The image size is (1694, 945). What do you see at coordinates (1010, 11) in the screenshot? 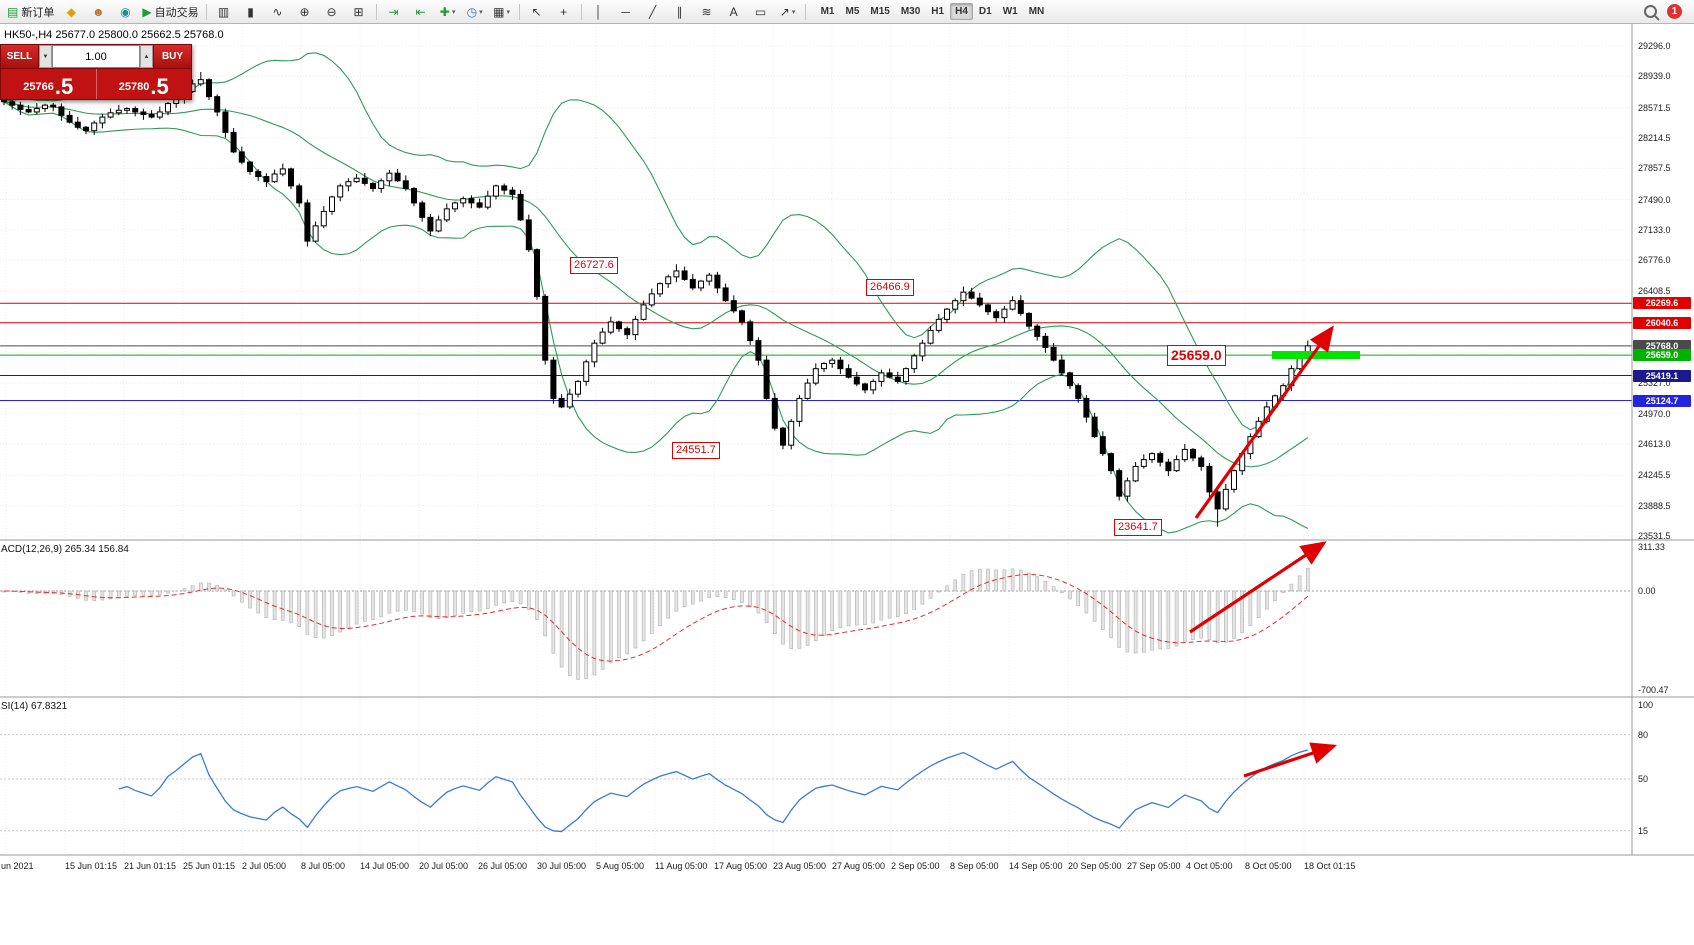
I see `timeframe-w1: W1` at bounding box center [1010, 11].